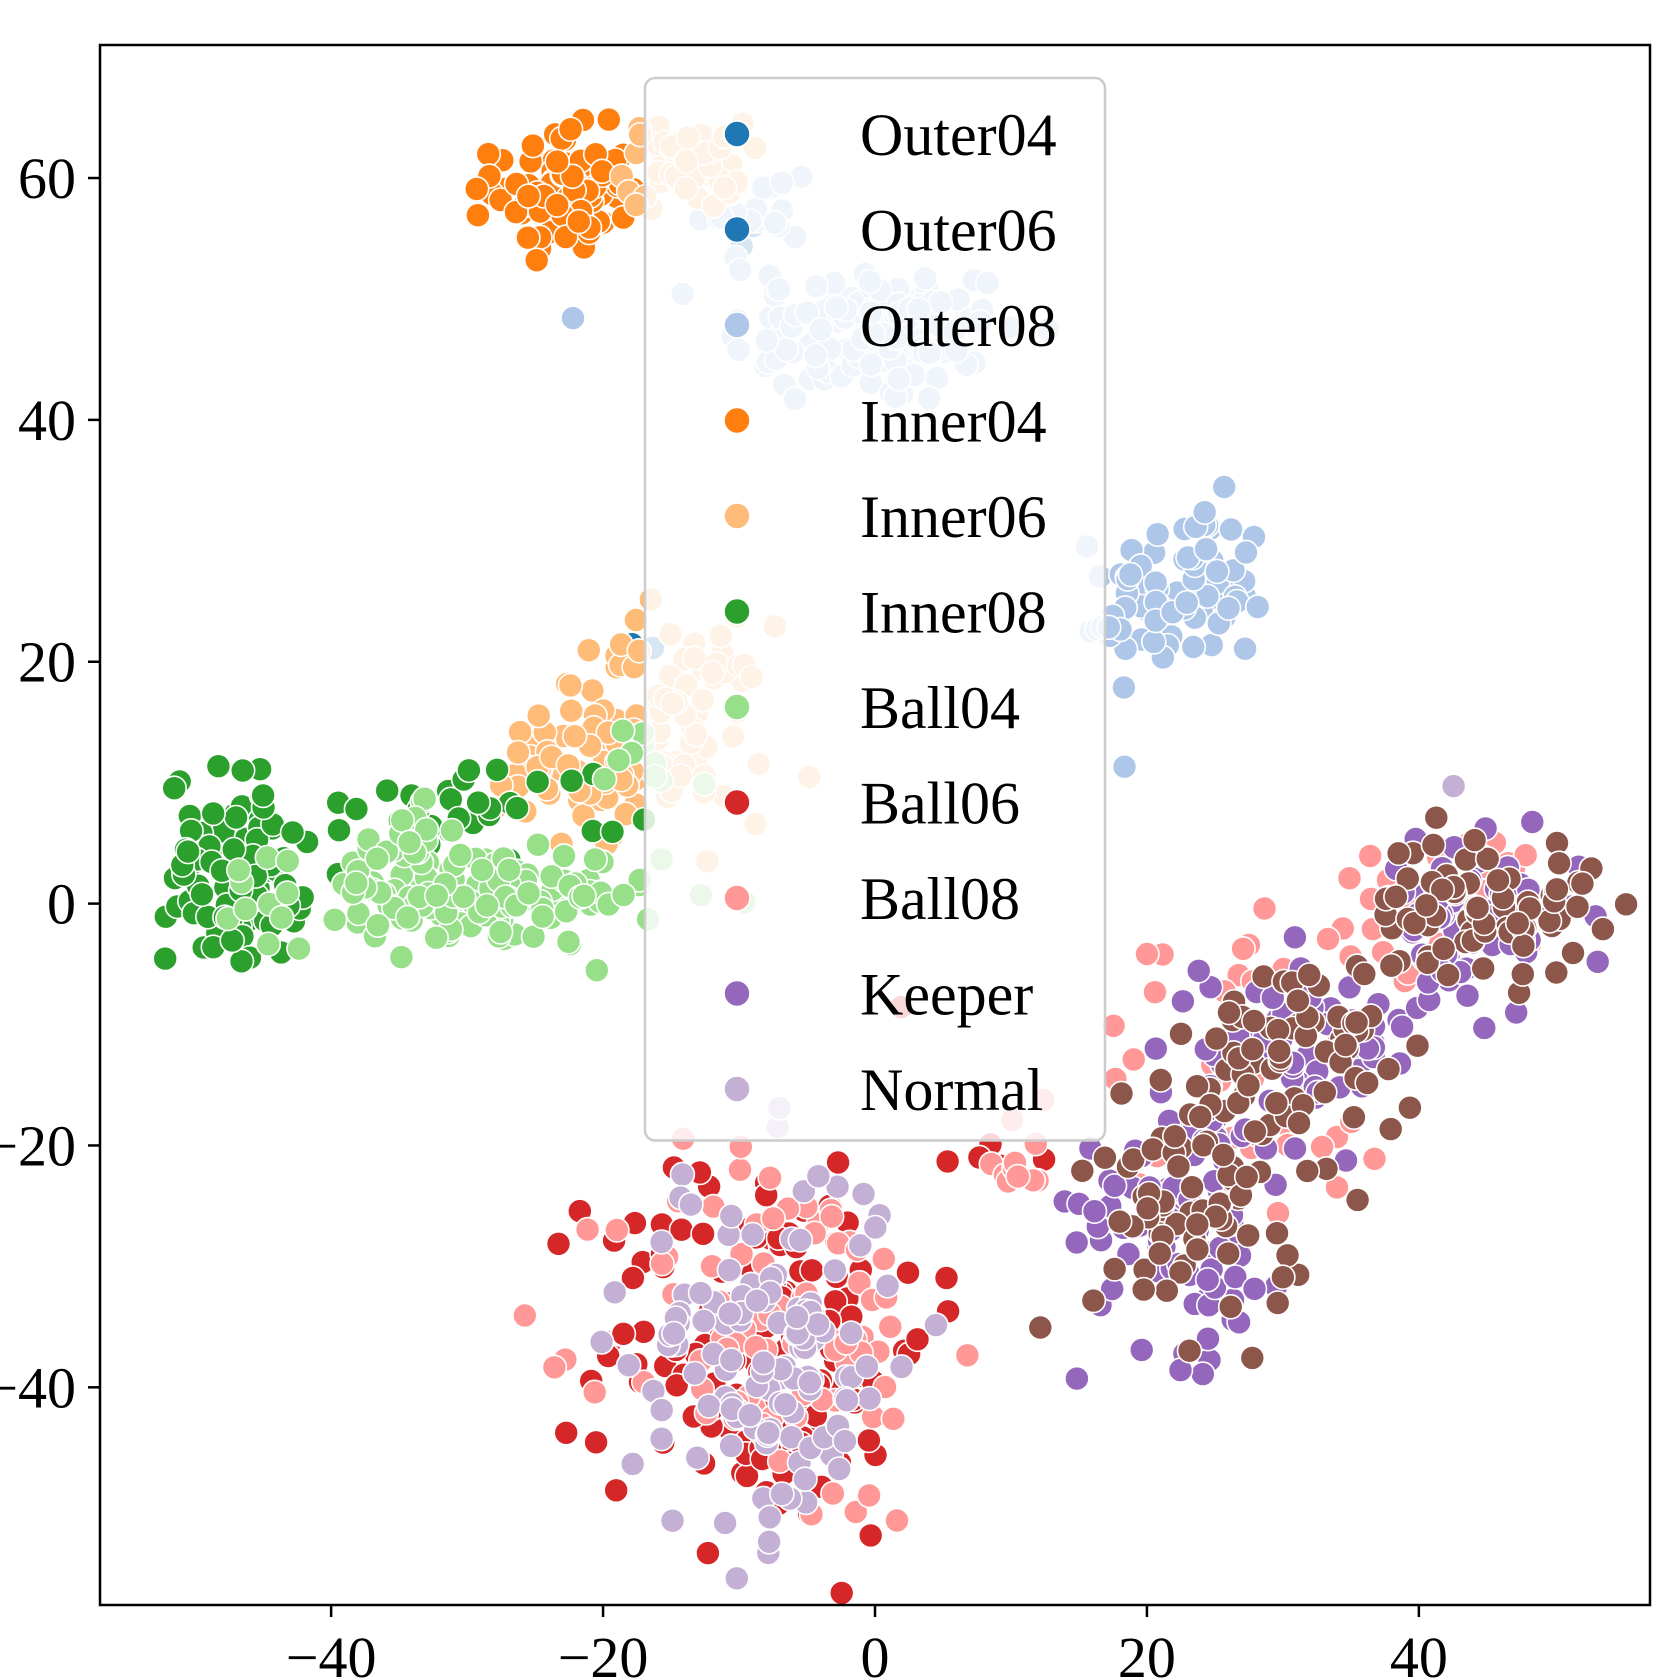 This screenshot has width=1680, height=1680. What do you see at coordinates (737, 707) in the screenshot?
I see `legend-marker-ball04` at bounding box center [737, 707].